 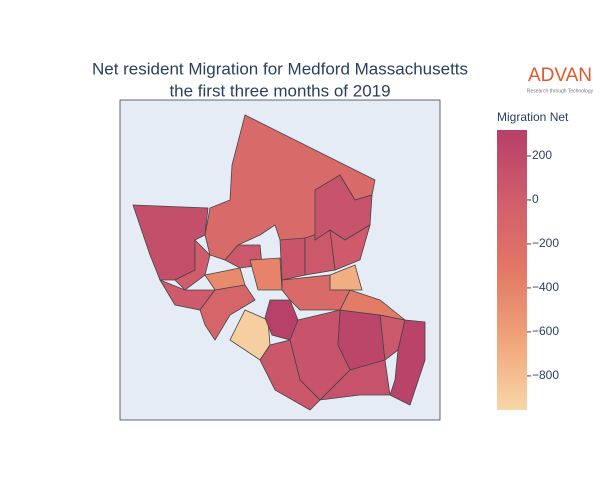 What do you see at coordinates (533, 117) in the screenshot?
I see `colorbar-title: Migration Net` at bounding box center [533, 117].